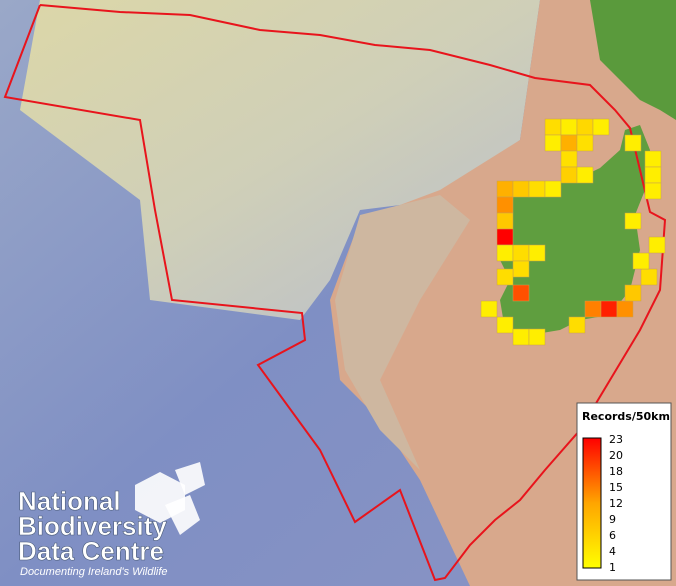 Image resolution: width=676 pixels, height=586 pixels. Describe the element at coordinates (612, 567) in the screenshot. I see `legend-tick: 1` at that location.